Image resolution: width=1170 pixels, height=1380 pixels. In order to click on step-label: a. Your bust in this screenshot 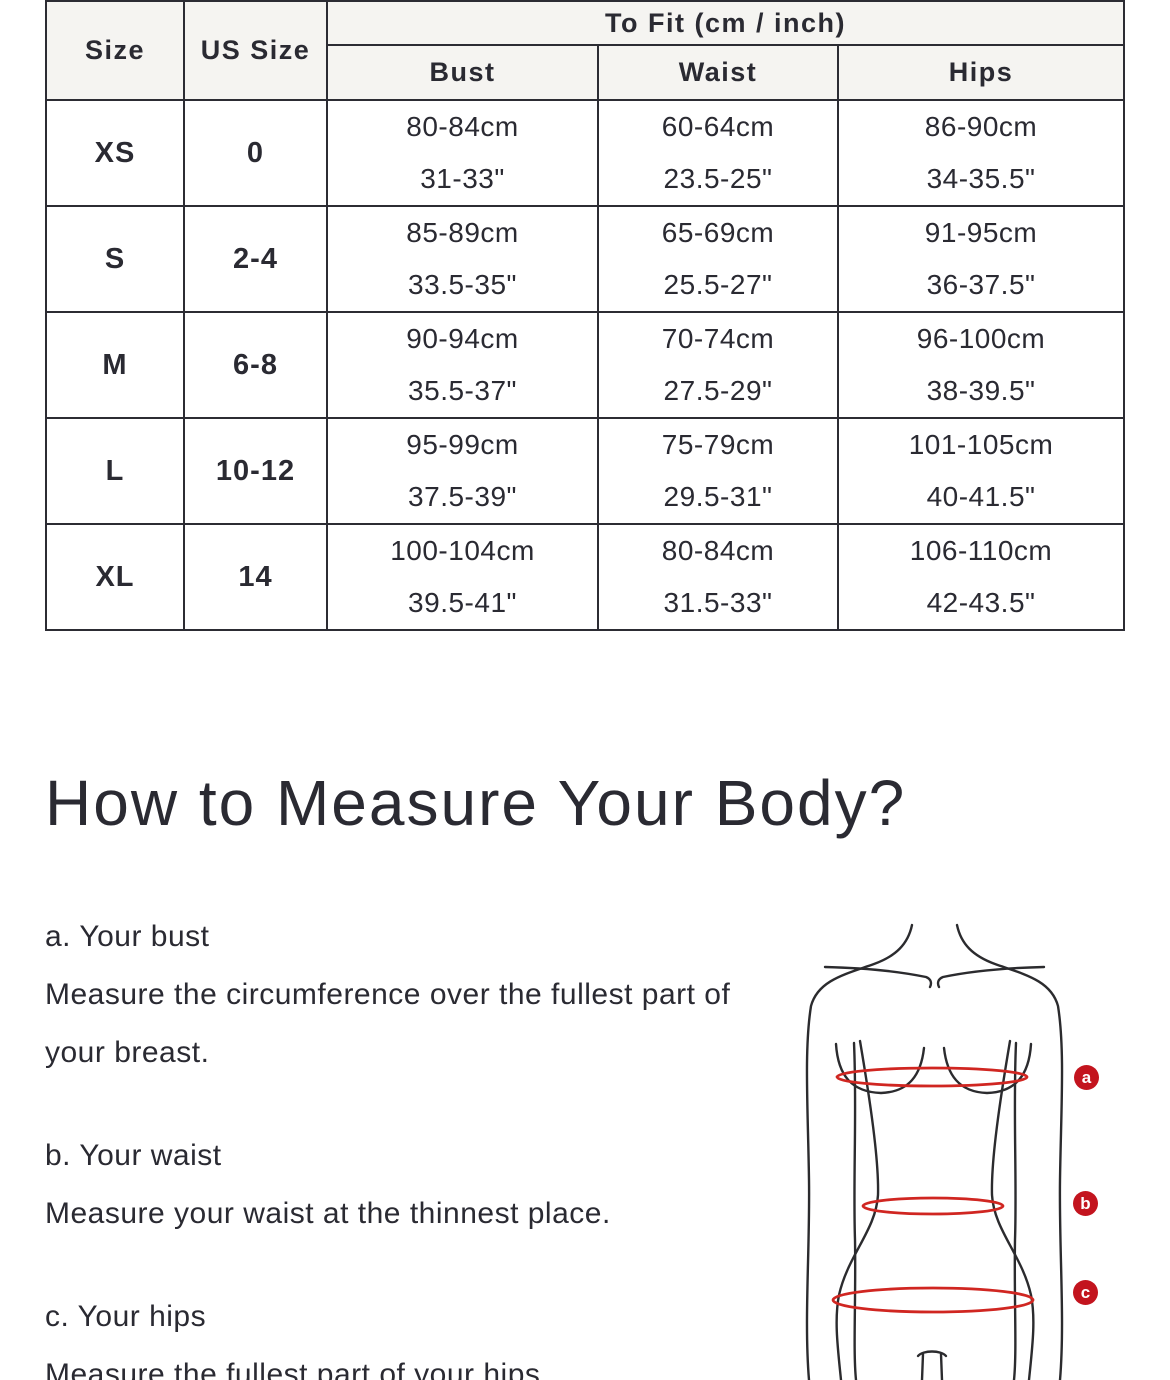, I will do `click(127, 936)`.